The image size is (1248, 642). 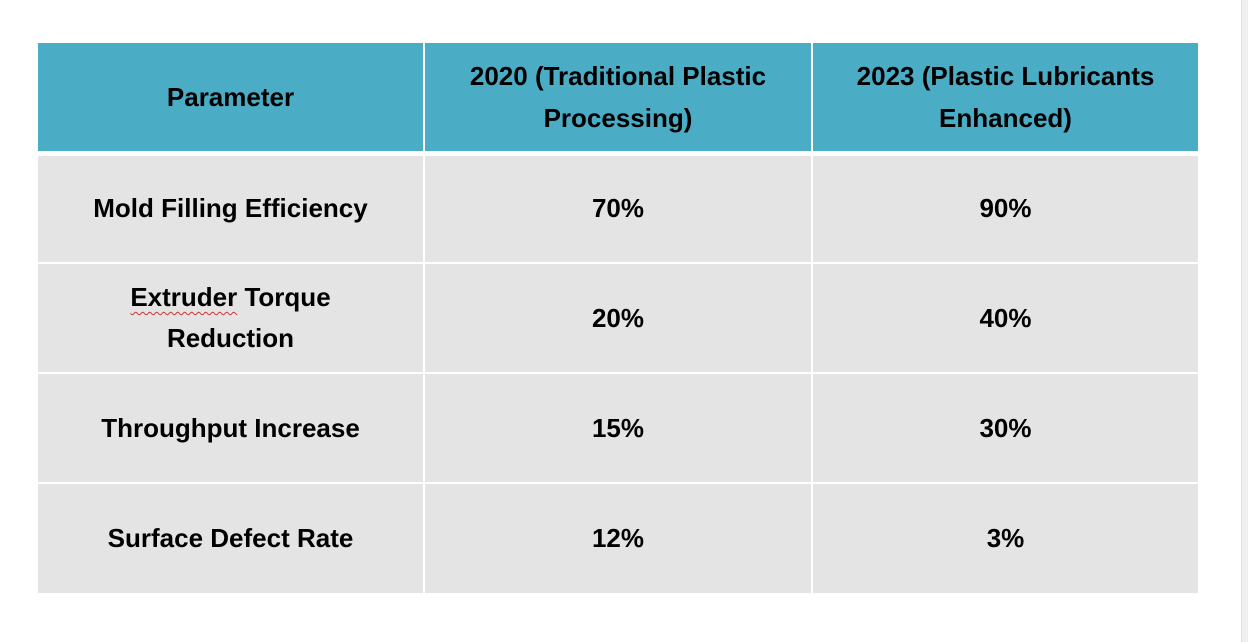 What do you see at coordinates (1005, 208) in the screenshot?
I see `value-2023-cell: 90%` at bounding box center [1005, 208].